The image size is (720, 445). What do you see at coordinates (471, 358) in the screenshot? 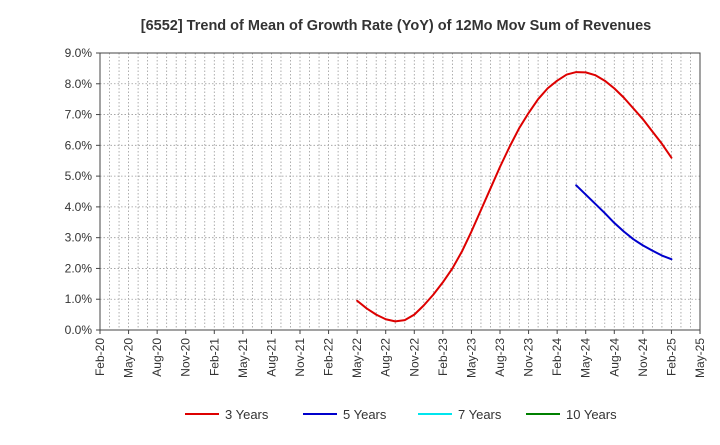
I see `x-tick-label: May-23` at bounding box center [471, 358].